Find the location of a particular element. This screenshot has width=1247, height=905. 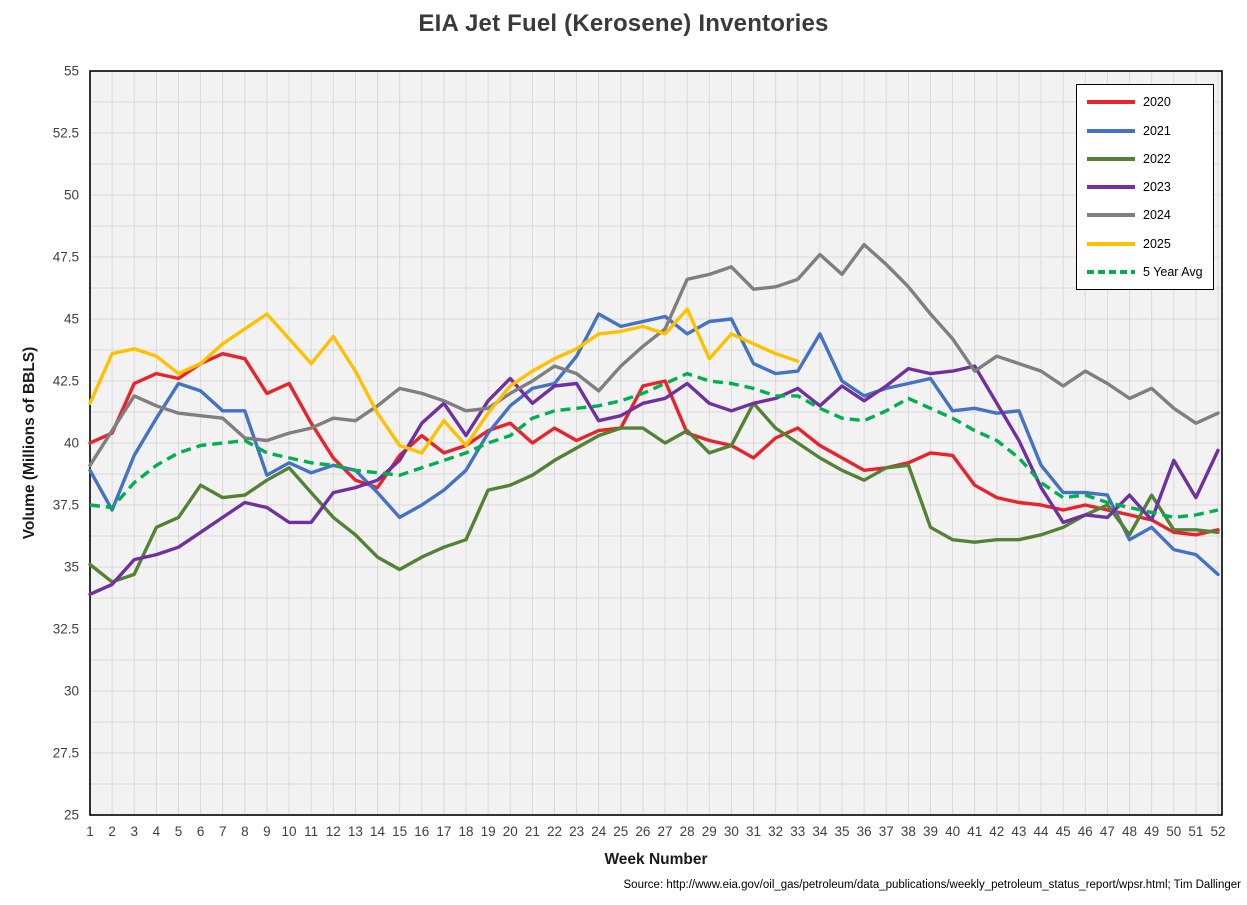

y-tick-label: 50 is located at coordinates (71, 195).